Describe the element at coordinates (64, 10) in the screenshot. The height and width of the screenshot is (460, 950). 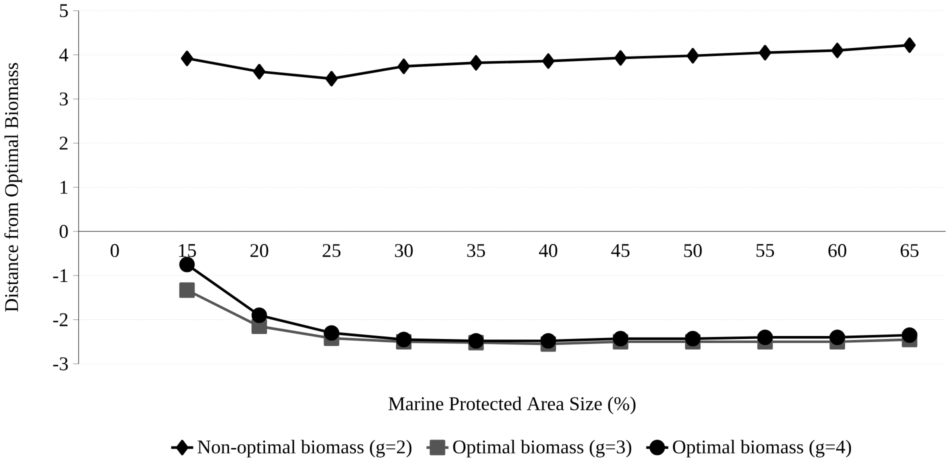
I see `y-tick-label: 5` at that location.